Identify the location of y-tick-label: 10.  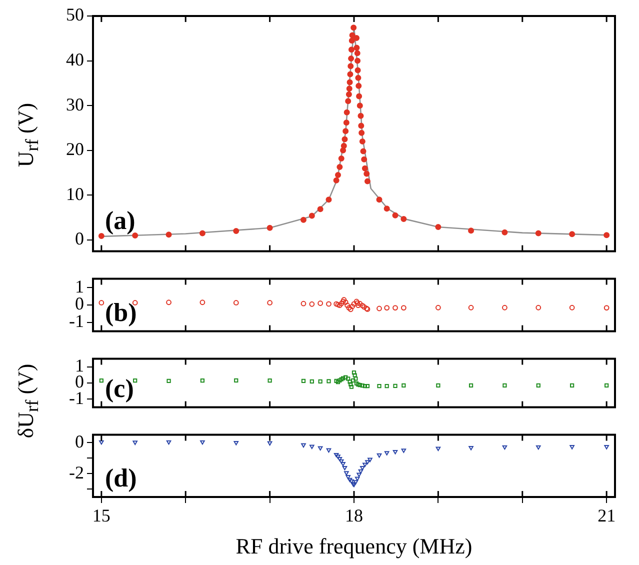
(75, 194).